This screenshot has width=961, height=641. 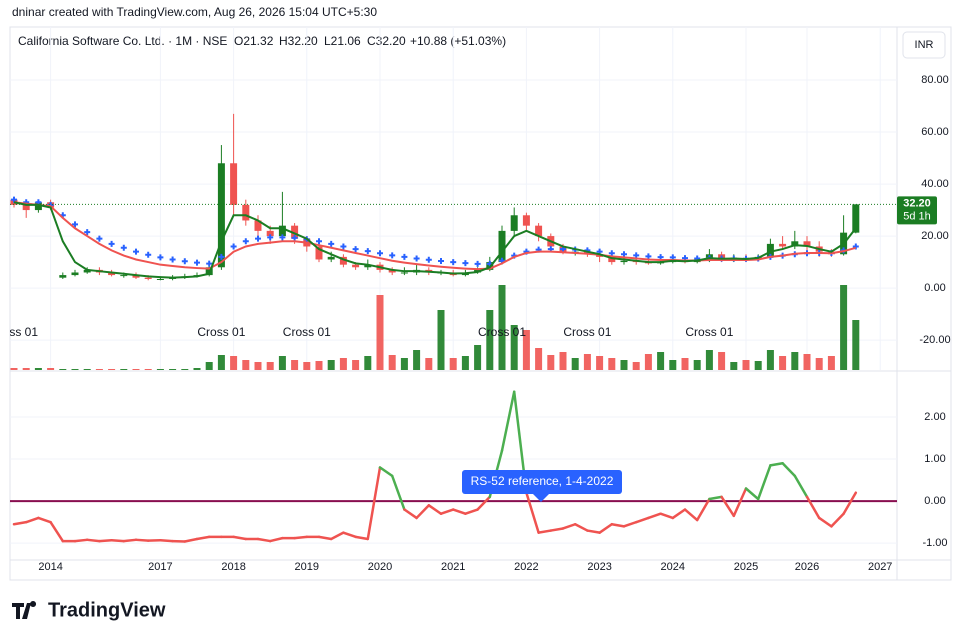 I want to click on x-tick-label: 2025, so click(x=746, y=567).